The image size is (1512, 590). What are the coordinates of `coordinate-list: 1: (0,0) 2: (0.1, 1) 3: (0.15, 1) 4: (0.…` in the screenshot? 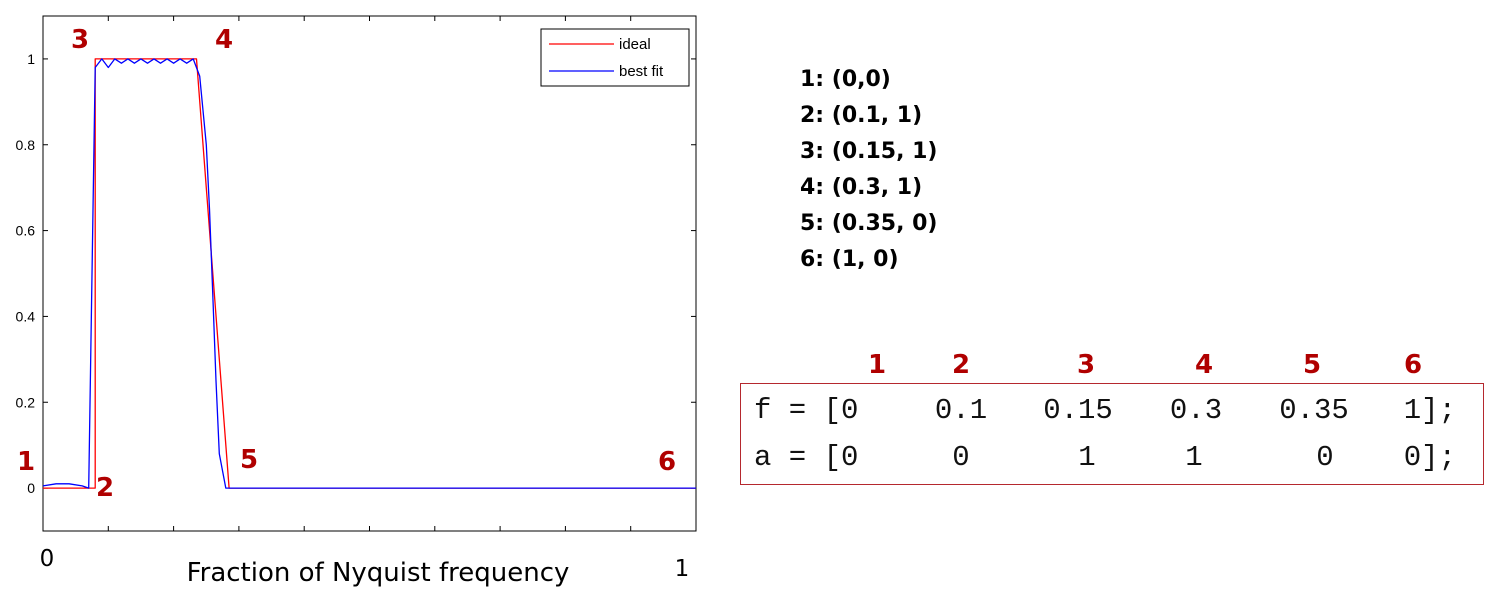 It's located at (868, 170).